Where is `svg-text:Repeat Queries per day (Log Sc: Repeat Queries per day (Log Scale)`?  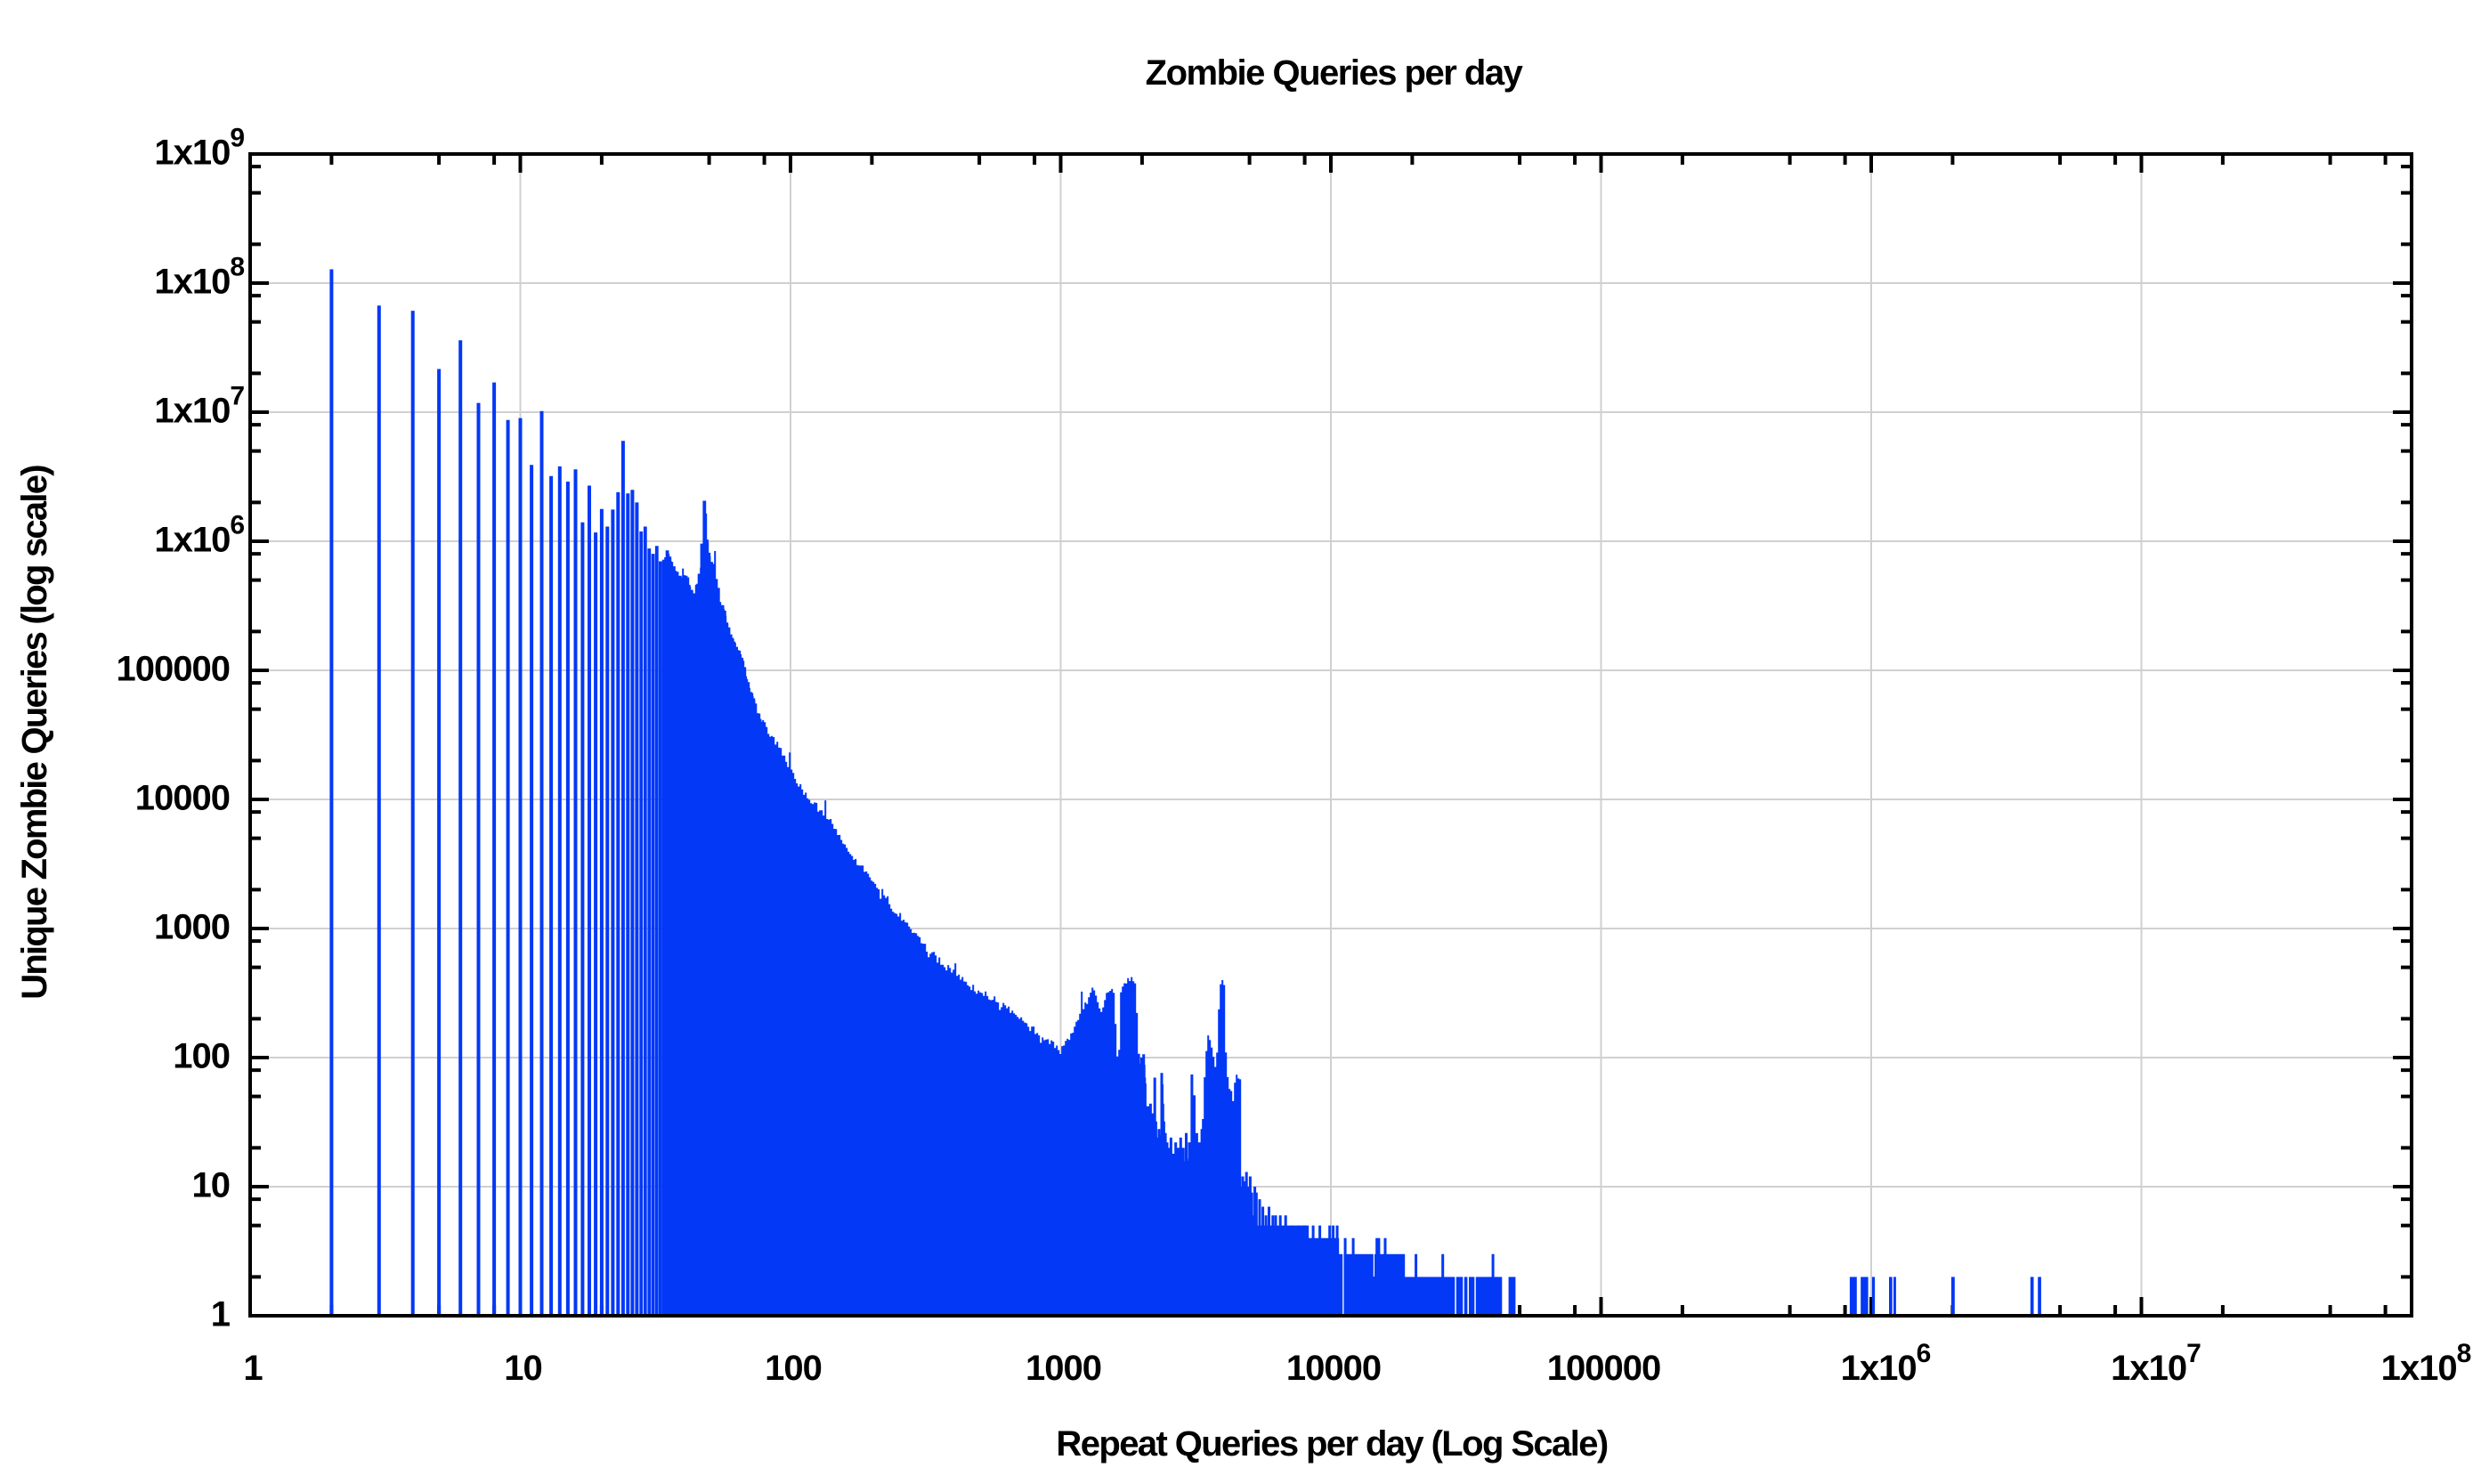
svg-text:Repeat Queries per day (Log Sc: Repeat Queries per day (Log Scale) is located at coordinates (1331, 1444).